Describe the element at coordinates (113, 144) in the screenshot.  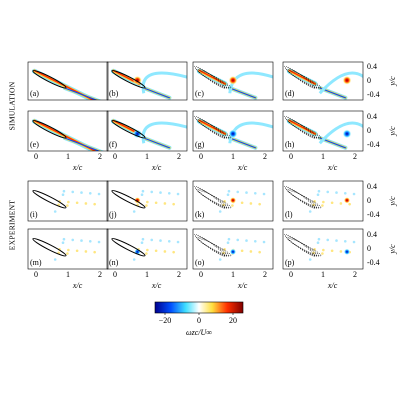
I see `panel-label: (f)` at that location.